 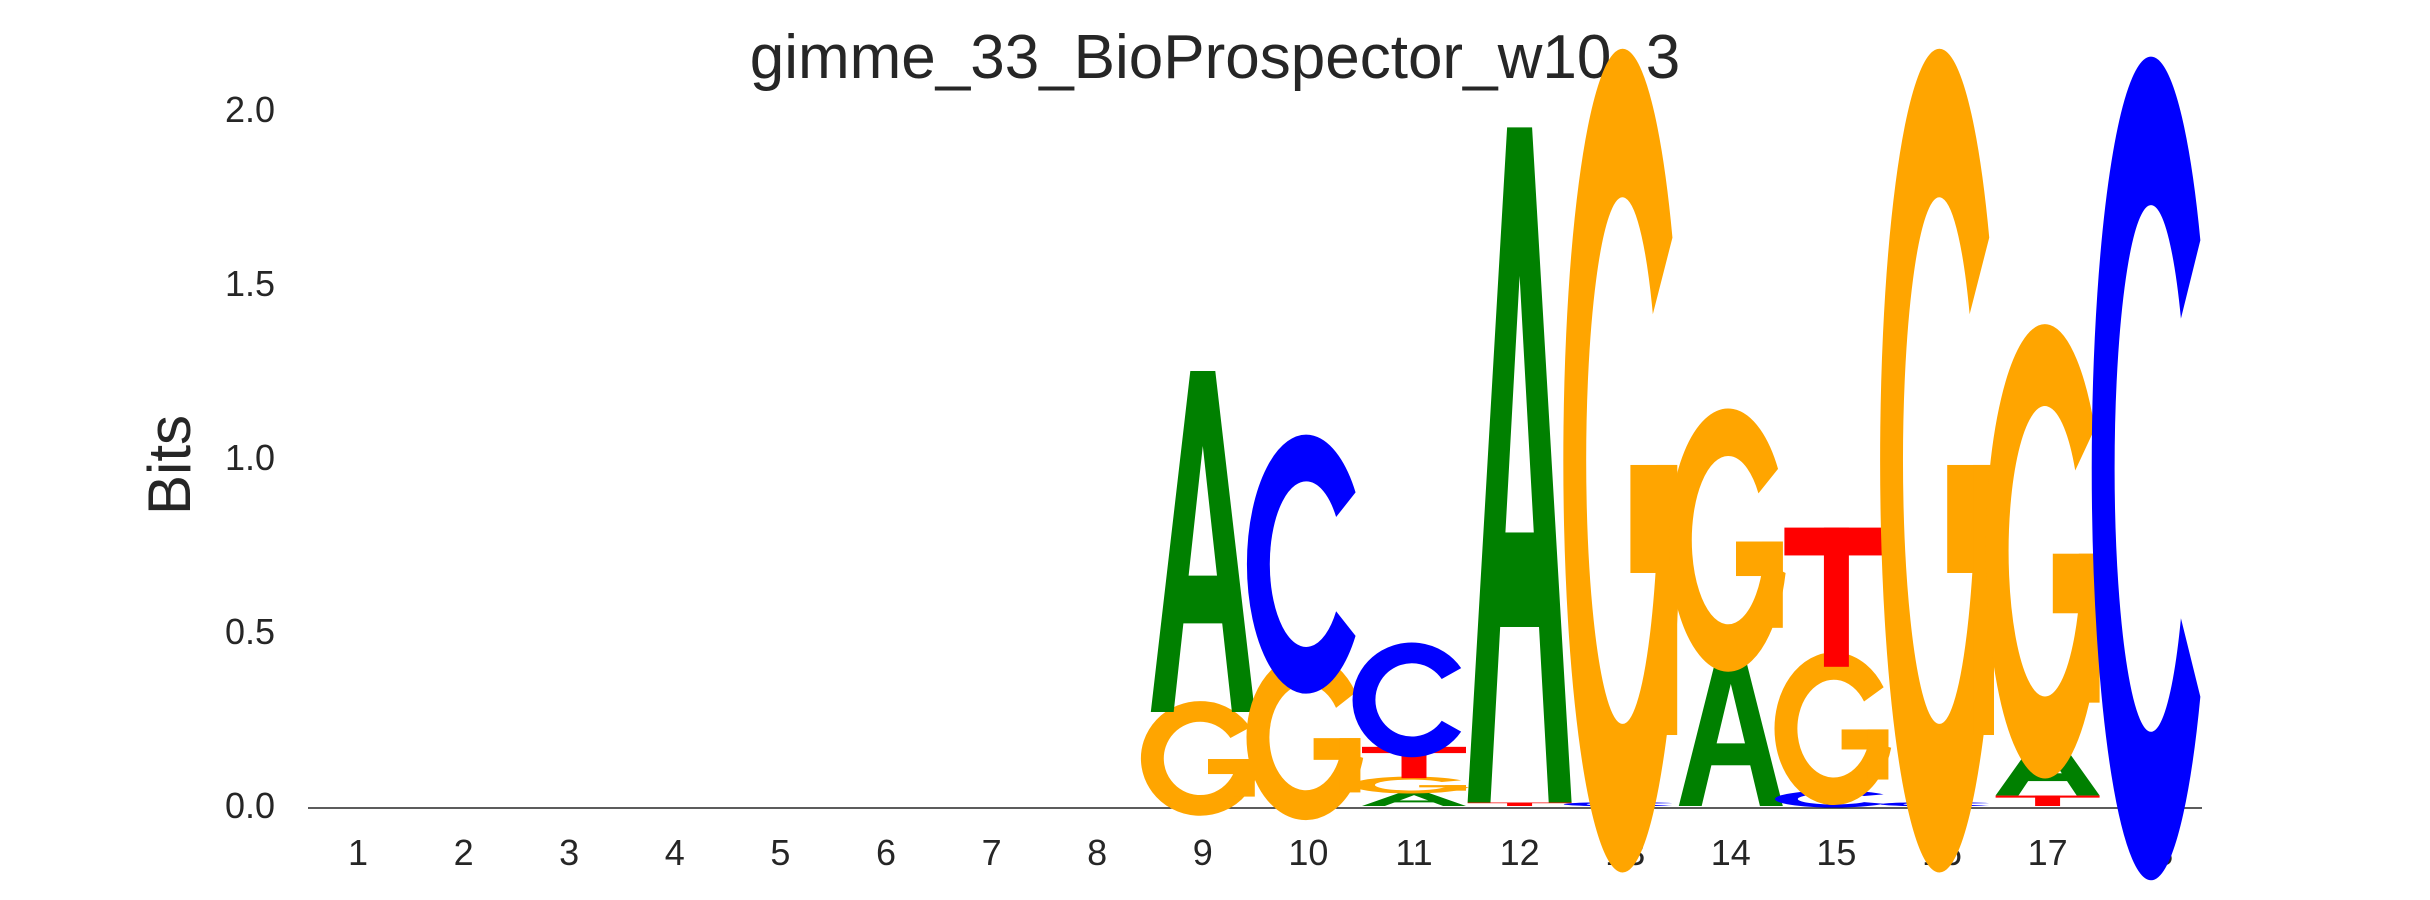 I want to click on x-tick-label: 6, so click(x=886, y=852).